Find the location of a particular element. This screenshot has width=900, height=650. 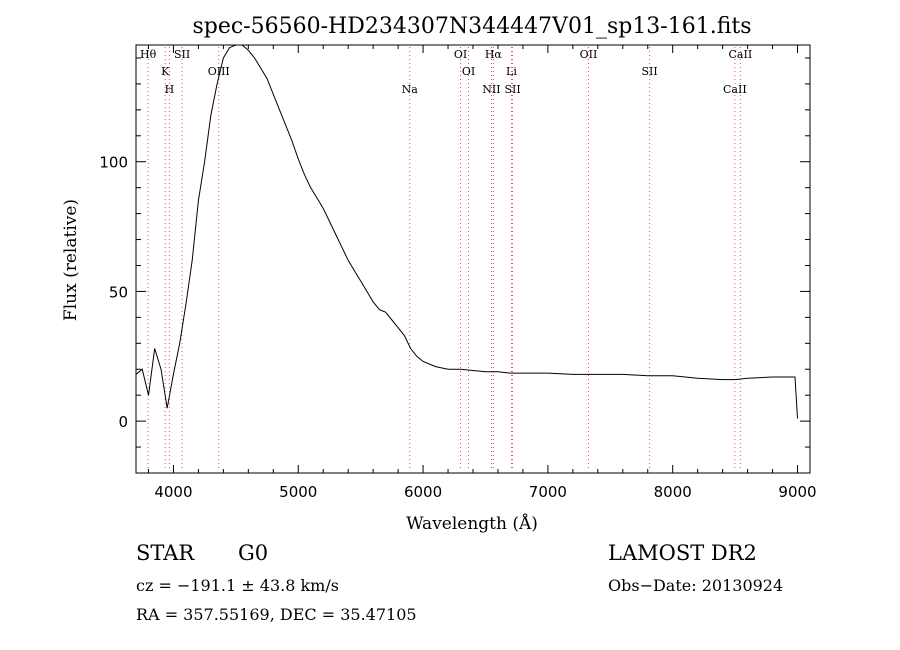

x-tick-label: 5000 is located at coordinates (298, 492).